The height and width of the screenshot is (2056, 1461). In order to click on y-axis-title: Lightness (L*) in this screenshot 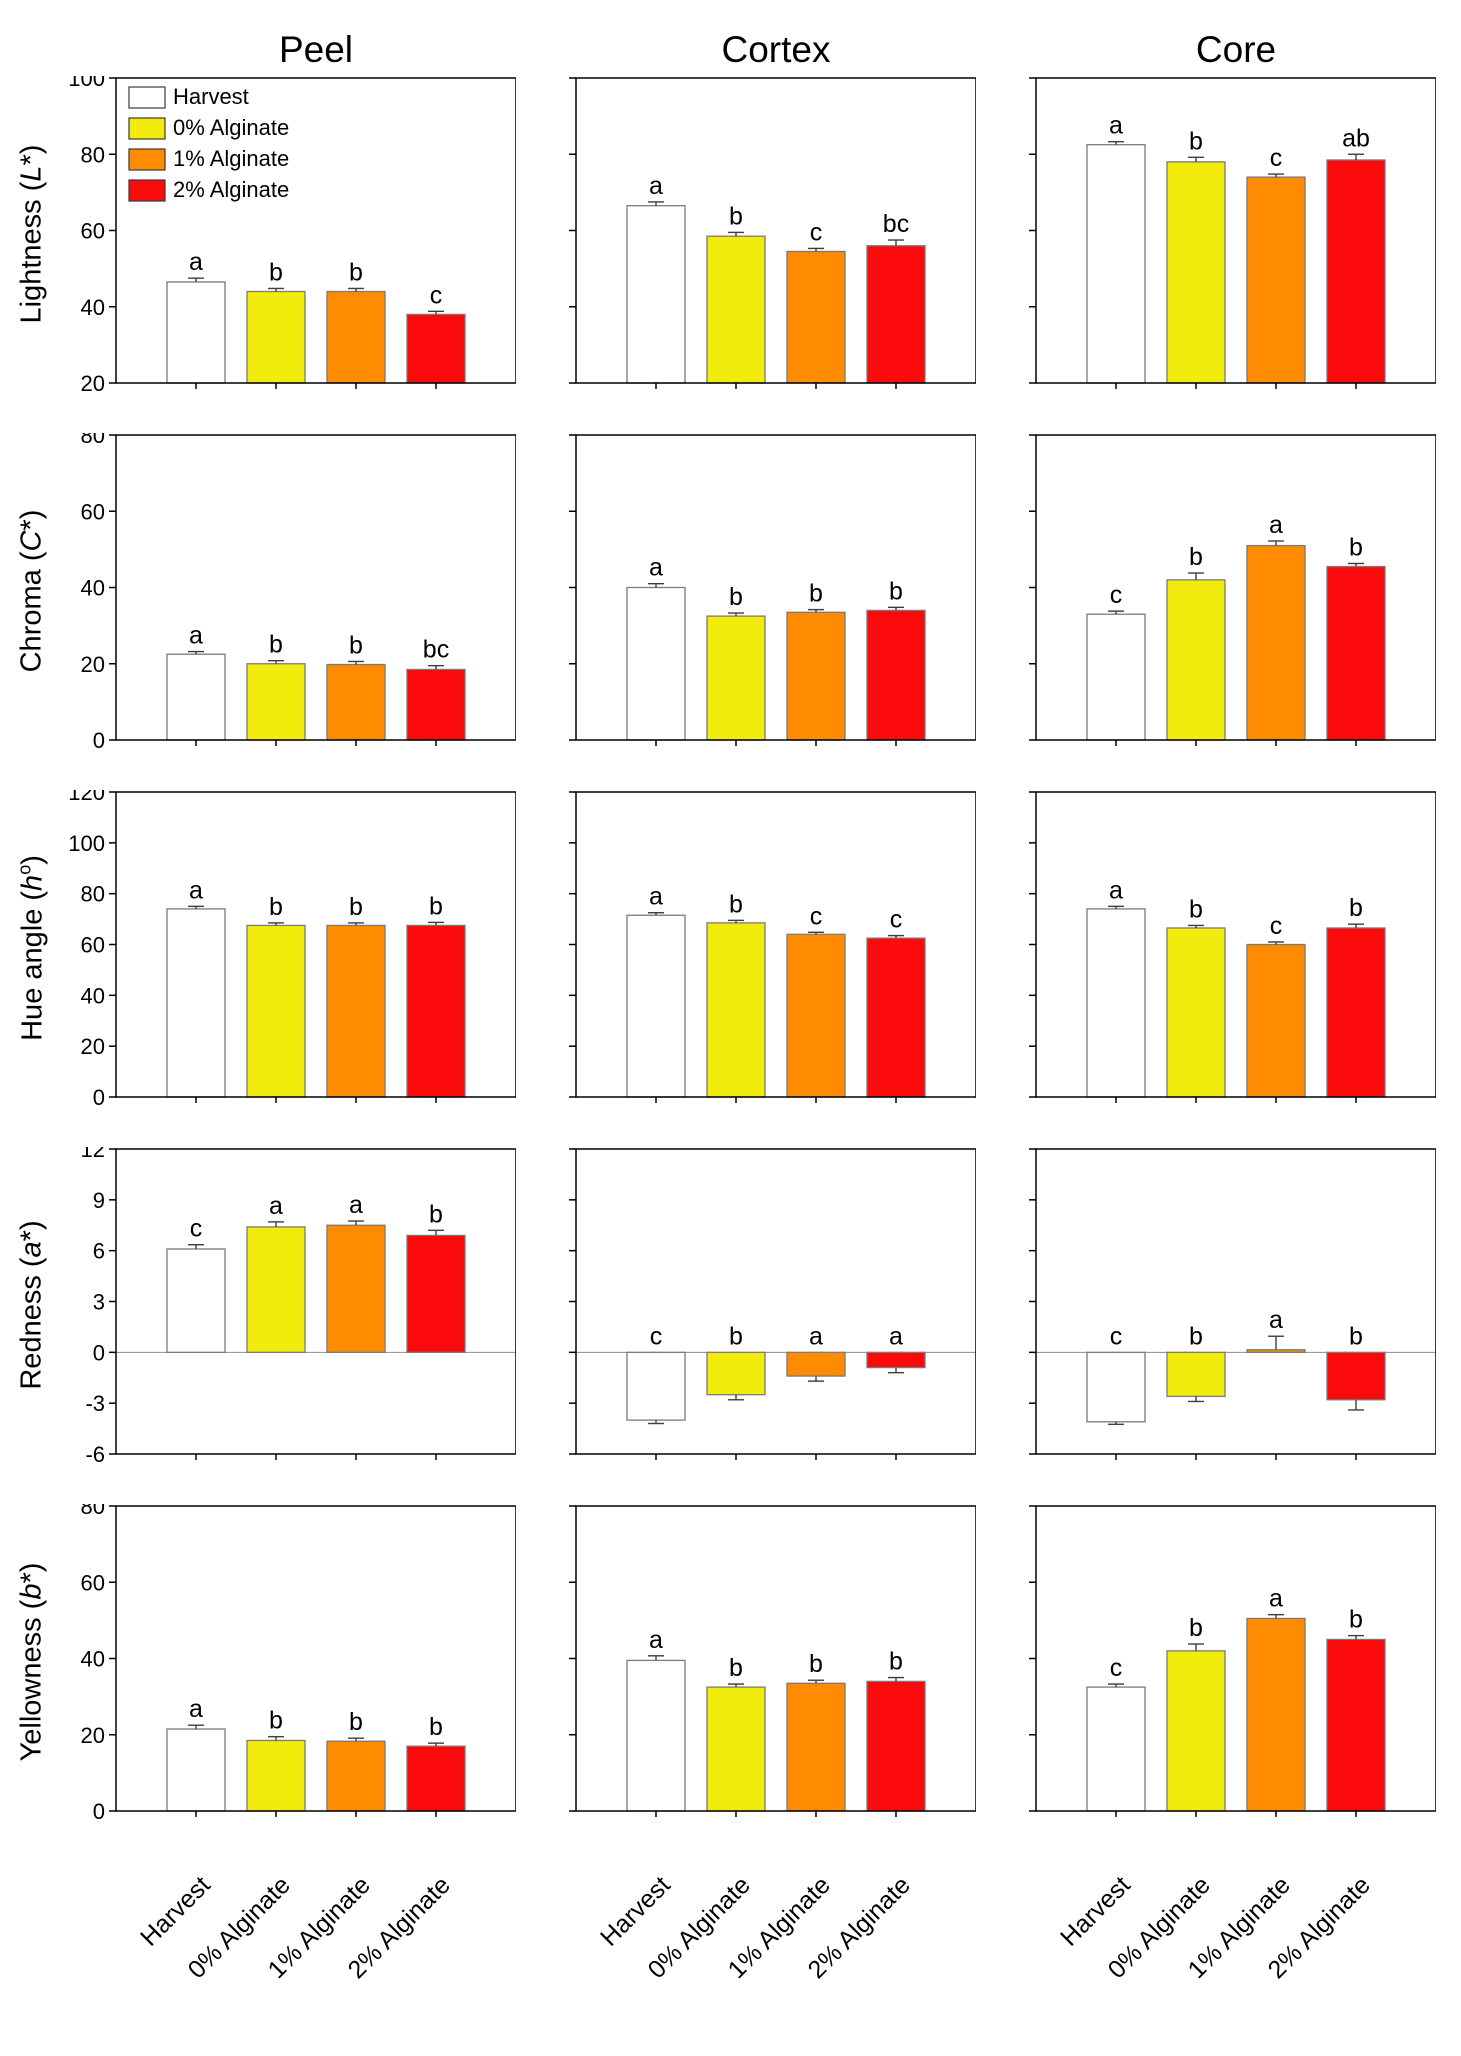, I will do `click(32, 233)`.